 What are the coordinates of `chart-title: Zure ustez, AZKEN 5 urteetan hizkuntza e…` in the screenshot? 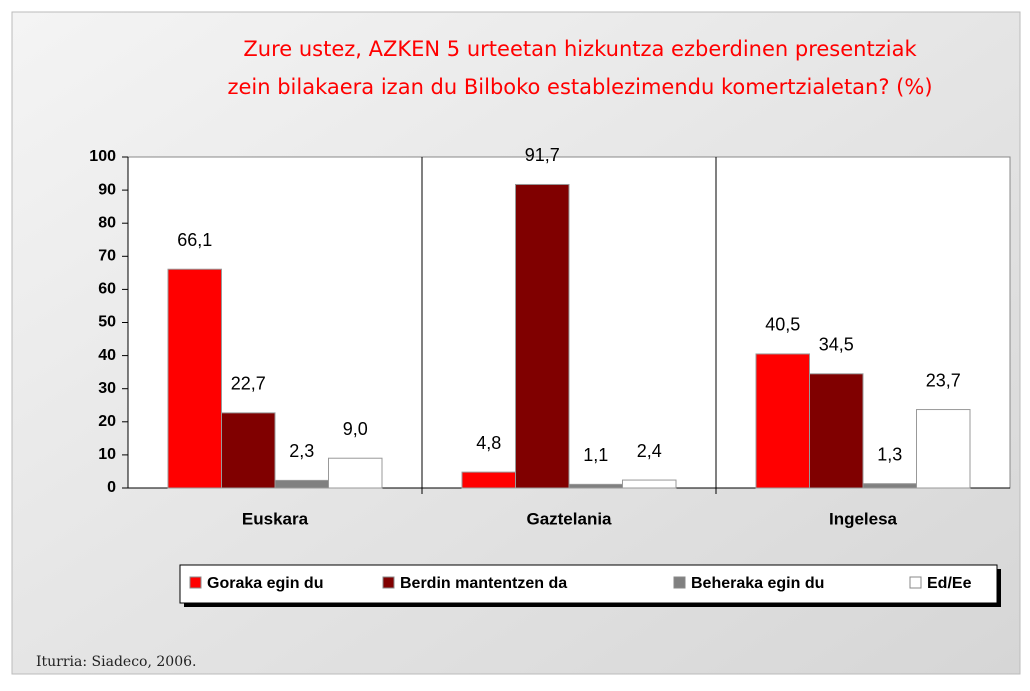 It's located at (580, 49).